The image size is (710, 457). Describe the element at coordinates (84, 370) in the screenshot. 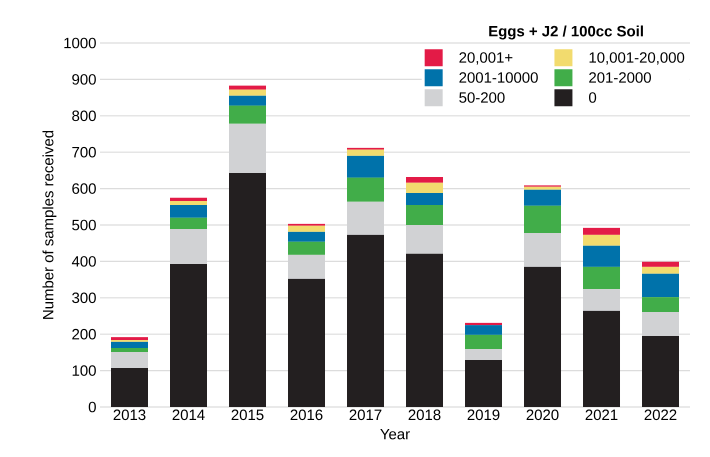

I see `y-tick-label: 100` at that location.